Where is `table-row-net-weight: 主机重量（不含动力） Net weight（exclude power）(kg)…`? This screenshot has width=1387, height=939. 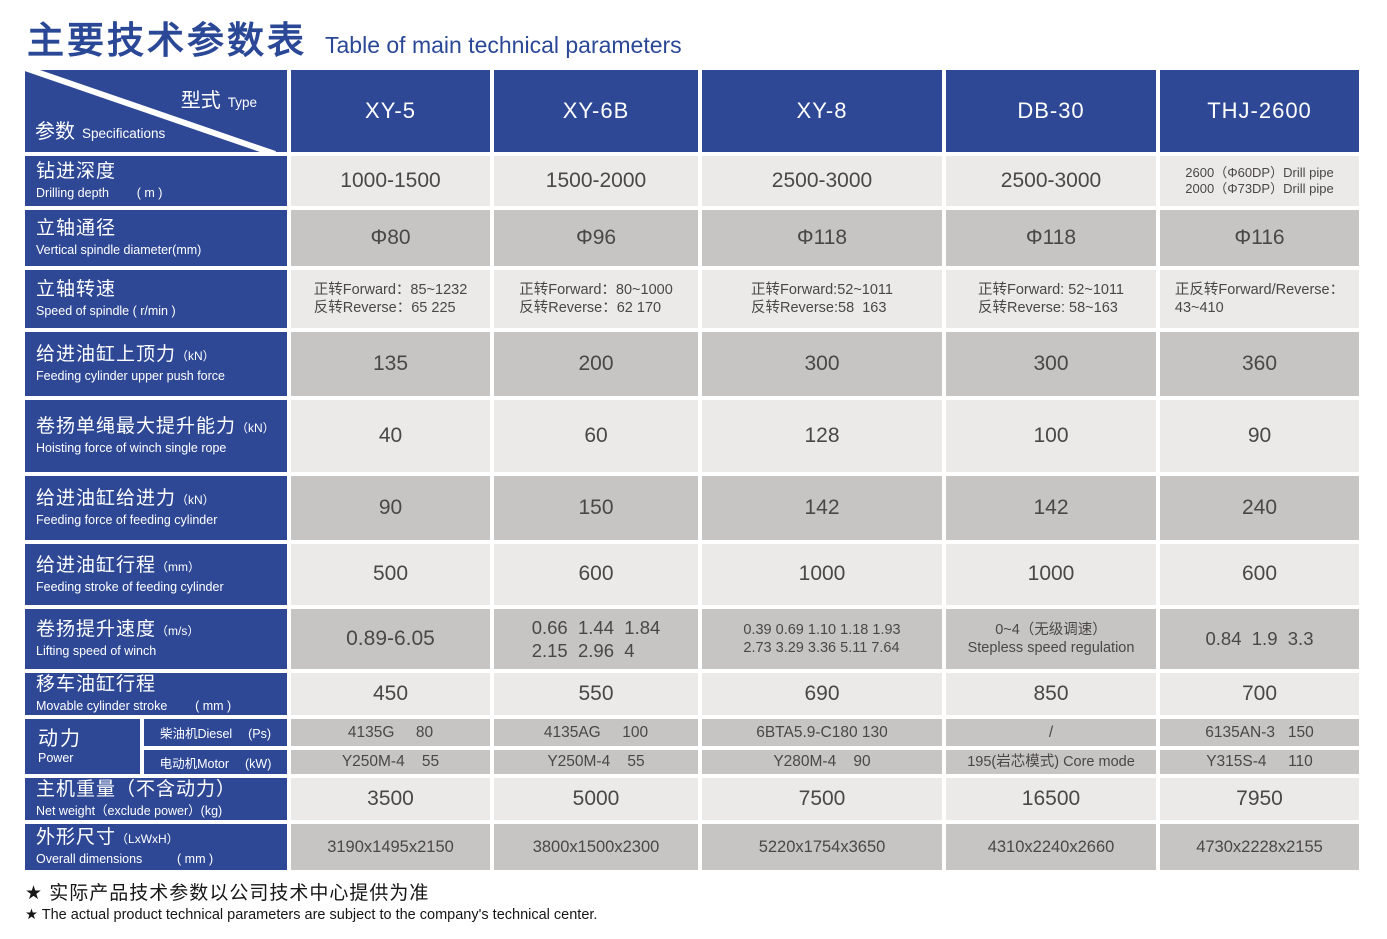 table-row-net-weight: 主机重量（不含动力） Net weight（exclude power）(kg)… is located at coordinates (692, 799).